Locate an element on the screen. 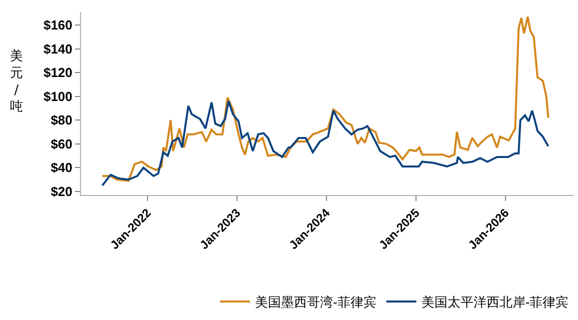  y-tick-label: $120 is located at coordinates (57, 72).